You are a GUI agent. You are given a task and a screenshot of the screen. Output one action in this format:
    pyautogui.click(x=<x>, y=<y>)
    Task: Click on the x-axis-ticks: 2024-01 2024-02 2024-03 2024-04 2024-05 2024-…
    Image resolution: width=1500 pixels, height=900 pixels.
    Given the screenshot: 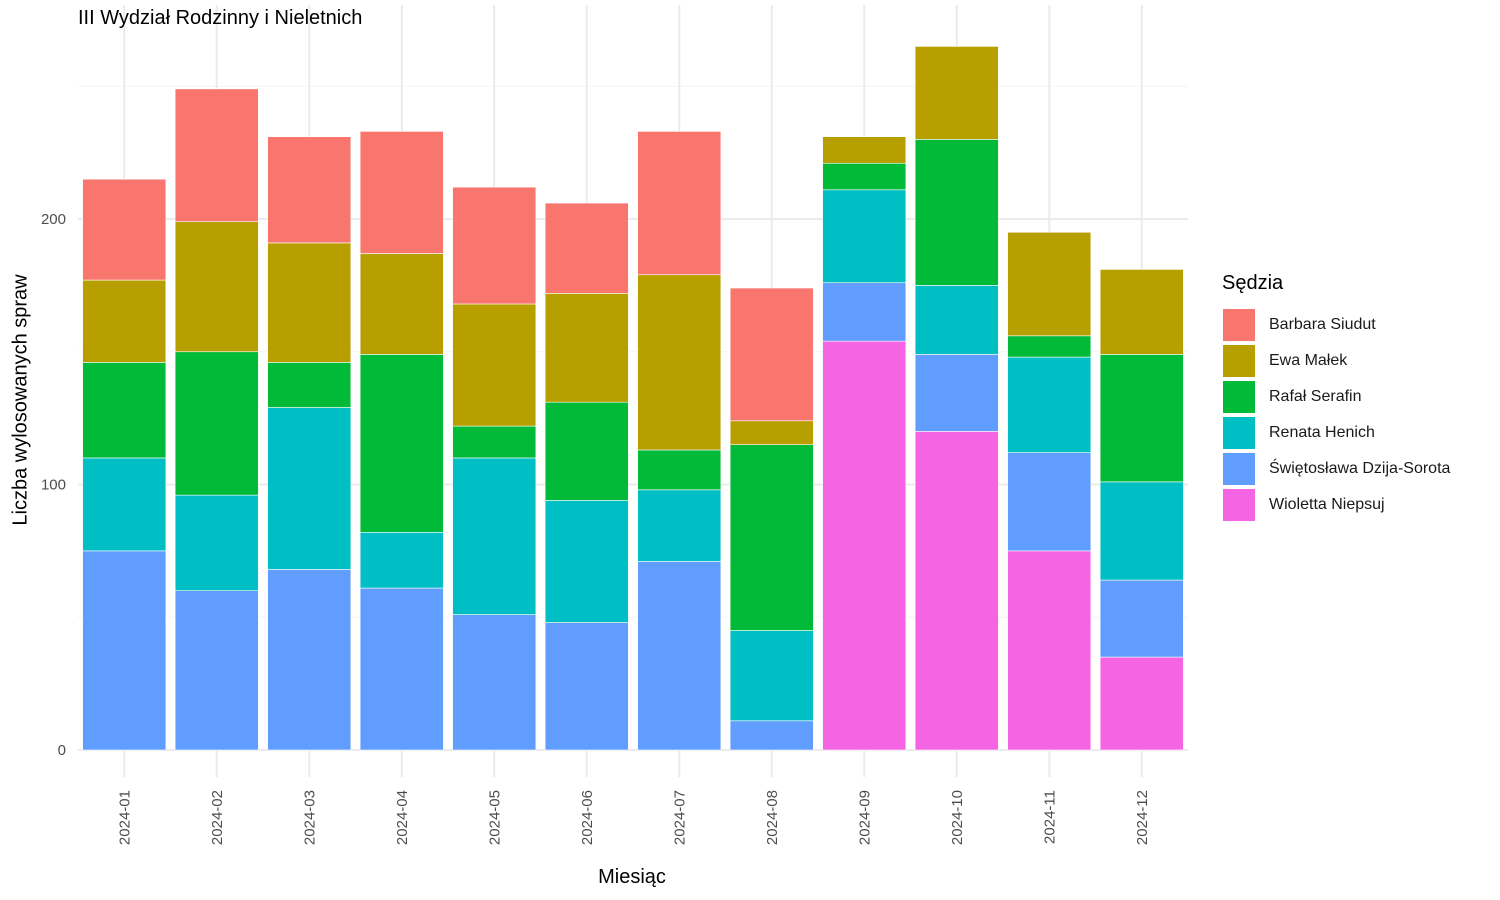 What is the action you would take?
    pyautogui.click(x=633, y=817)
    